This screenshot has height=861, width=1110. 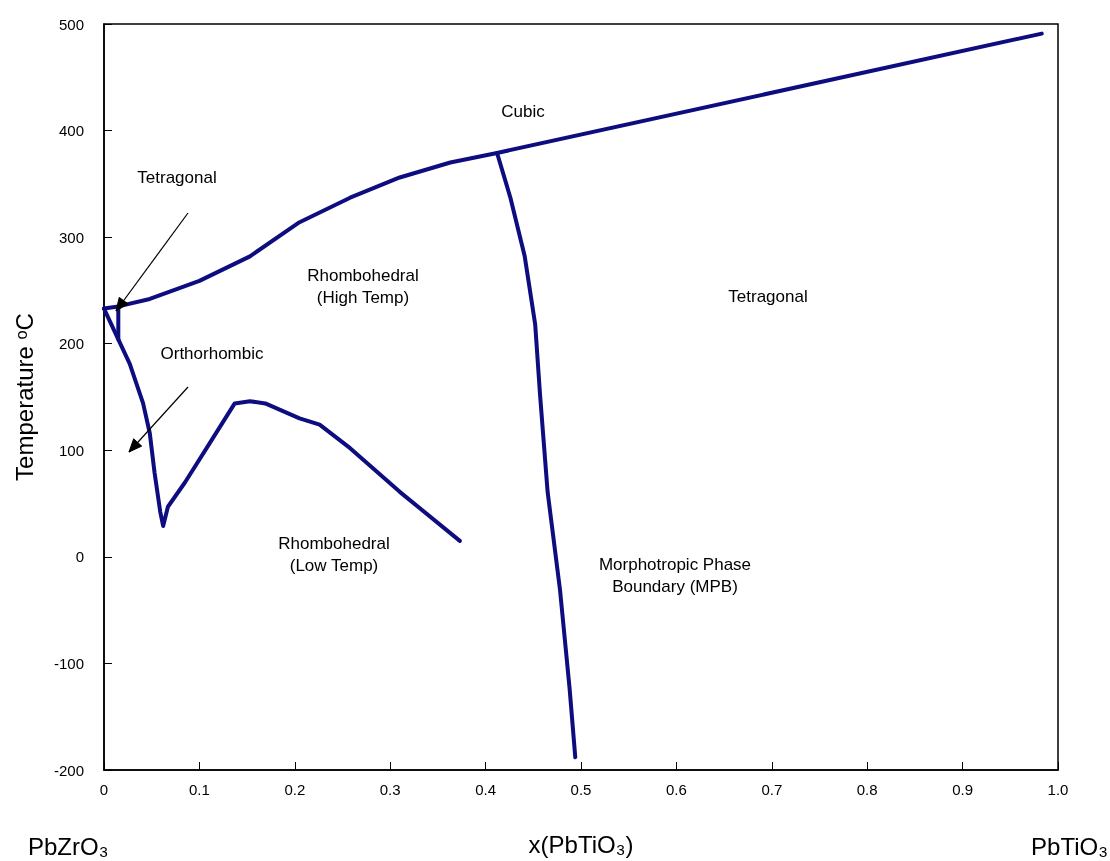 What do you see at coordinates (334, 554) in the screenshot?
I see `annotation: Rhombohedral (Low Temp)` at bounding box center [334, 554].